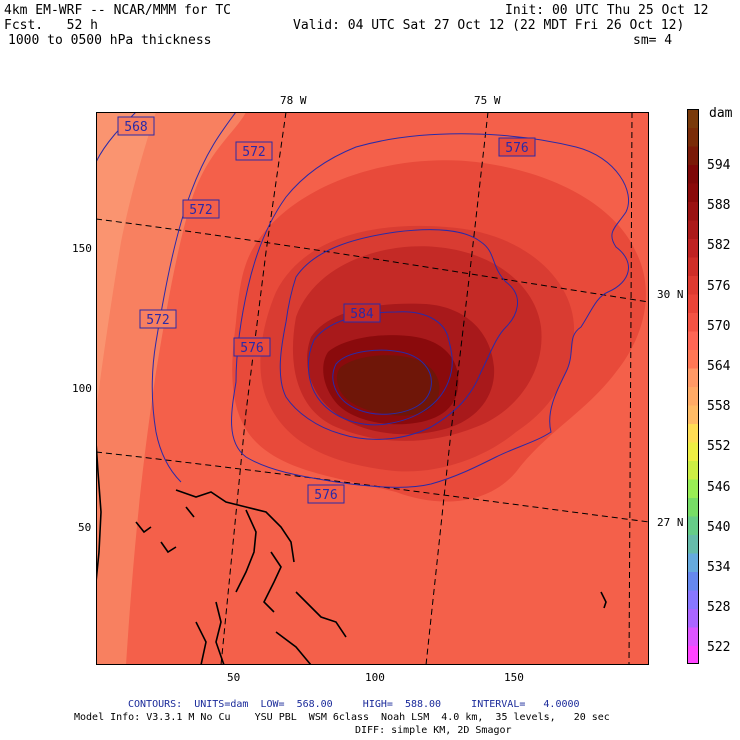 The width and height of the screenshot is (740, 740). Describe the element at coordinates (719, 447) in the screenshot. I see `colorbar-label: 552` at that location.